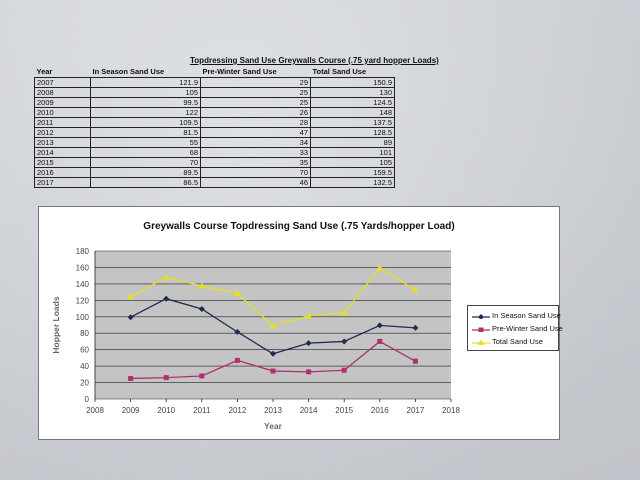 The width and height of the screenshot is (640, 480). What do you see at coordinates (309, 410) in the screenshot?
I see `x-tick-label: 2014` at bounding box center [309, 410].